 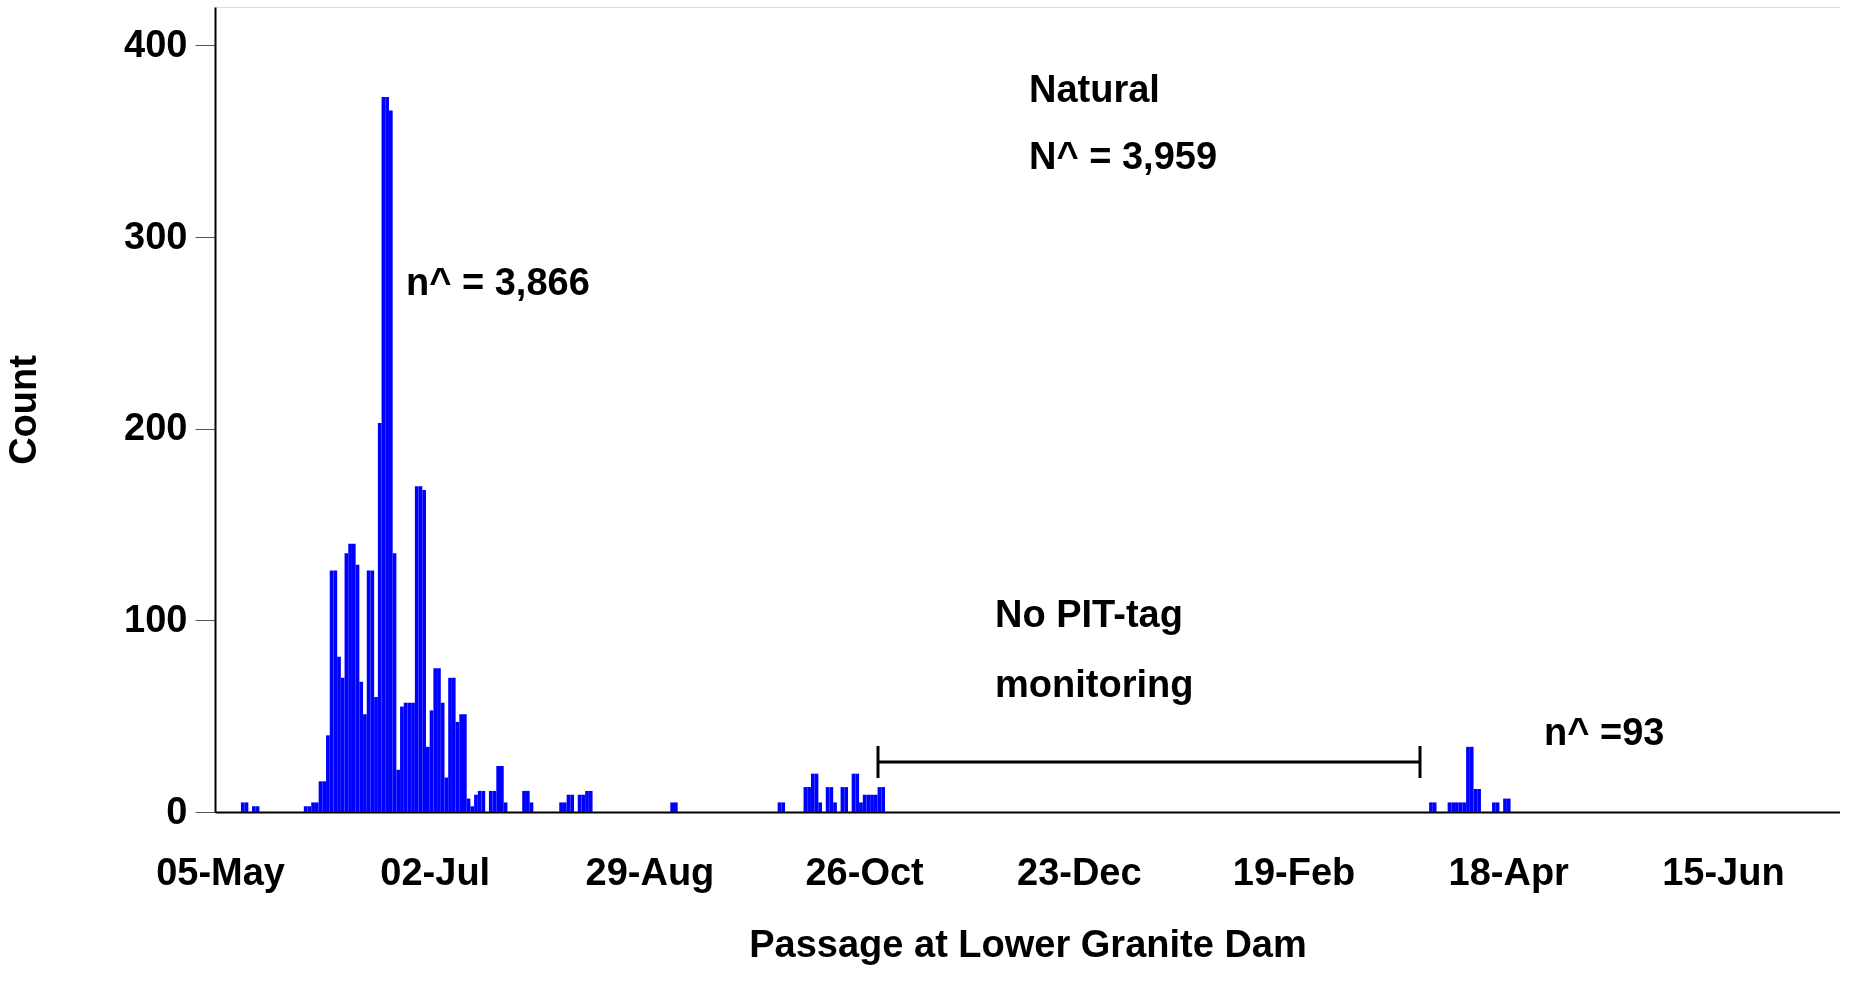 What do you see at coordinates (1294, 871) in the screenshot?
I see `x-tick-label: 19-Feb` at bounding box center [1294, 871].